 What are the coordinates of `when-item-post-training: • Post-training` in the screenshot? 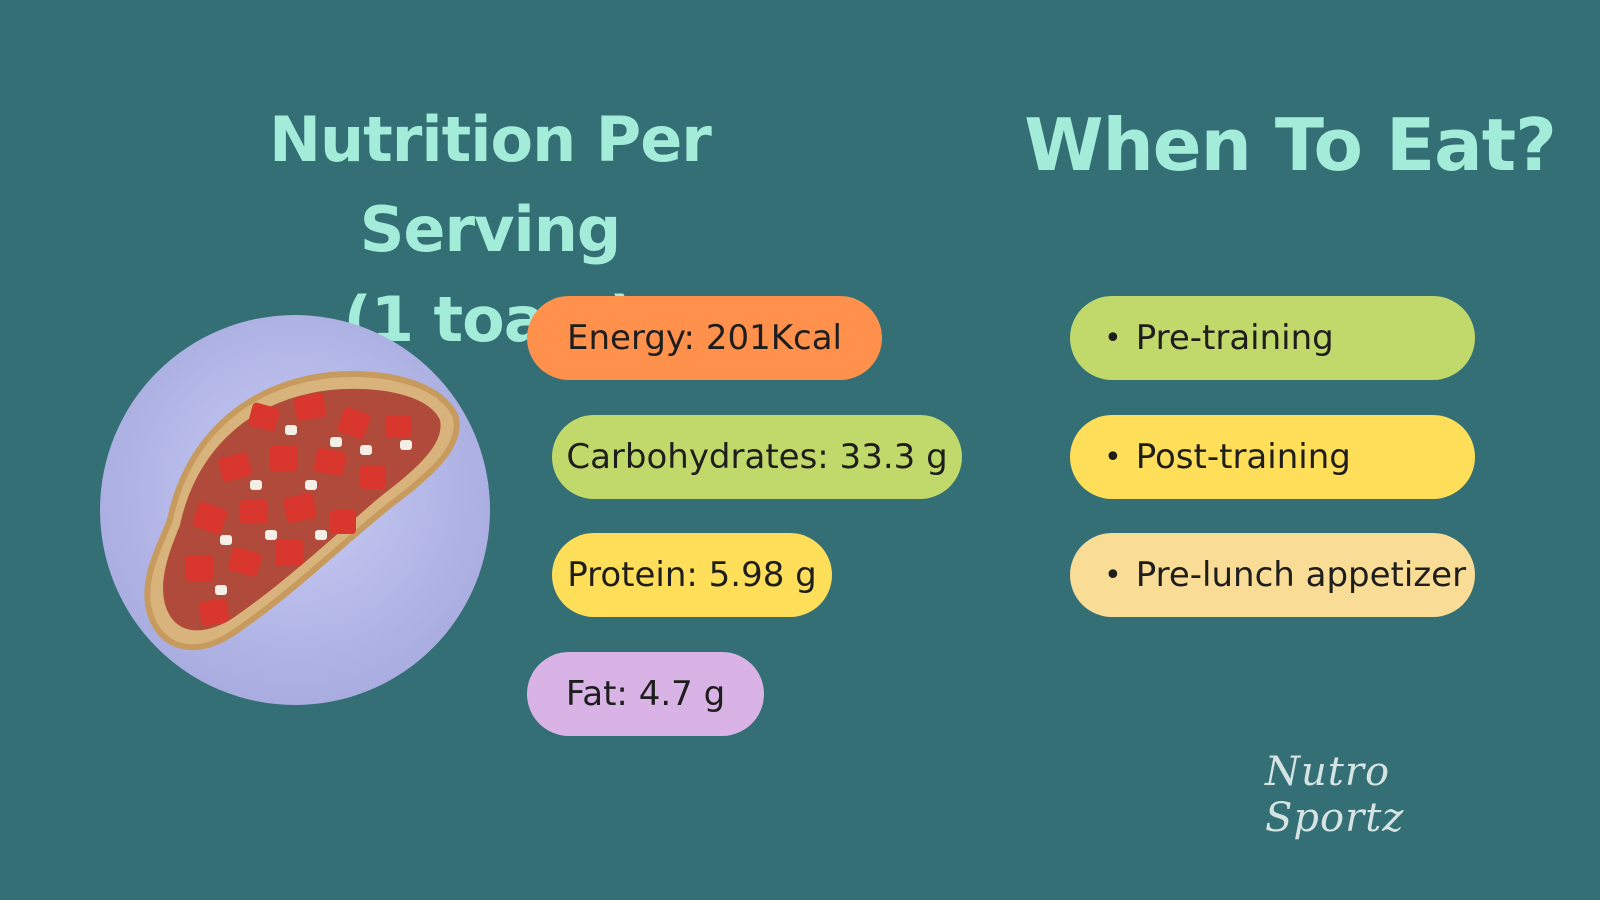 It's located at (1272, 457).